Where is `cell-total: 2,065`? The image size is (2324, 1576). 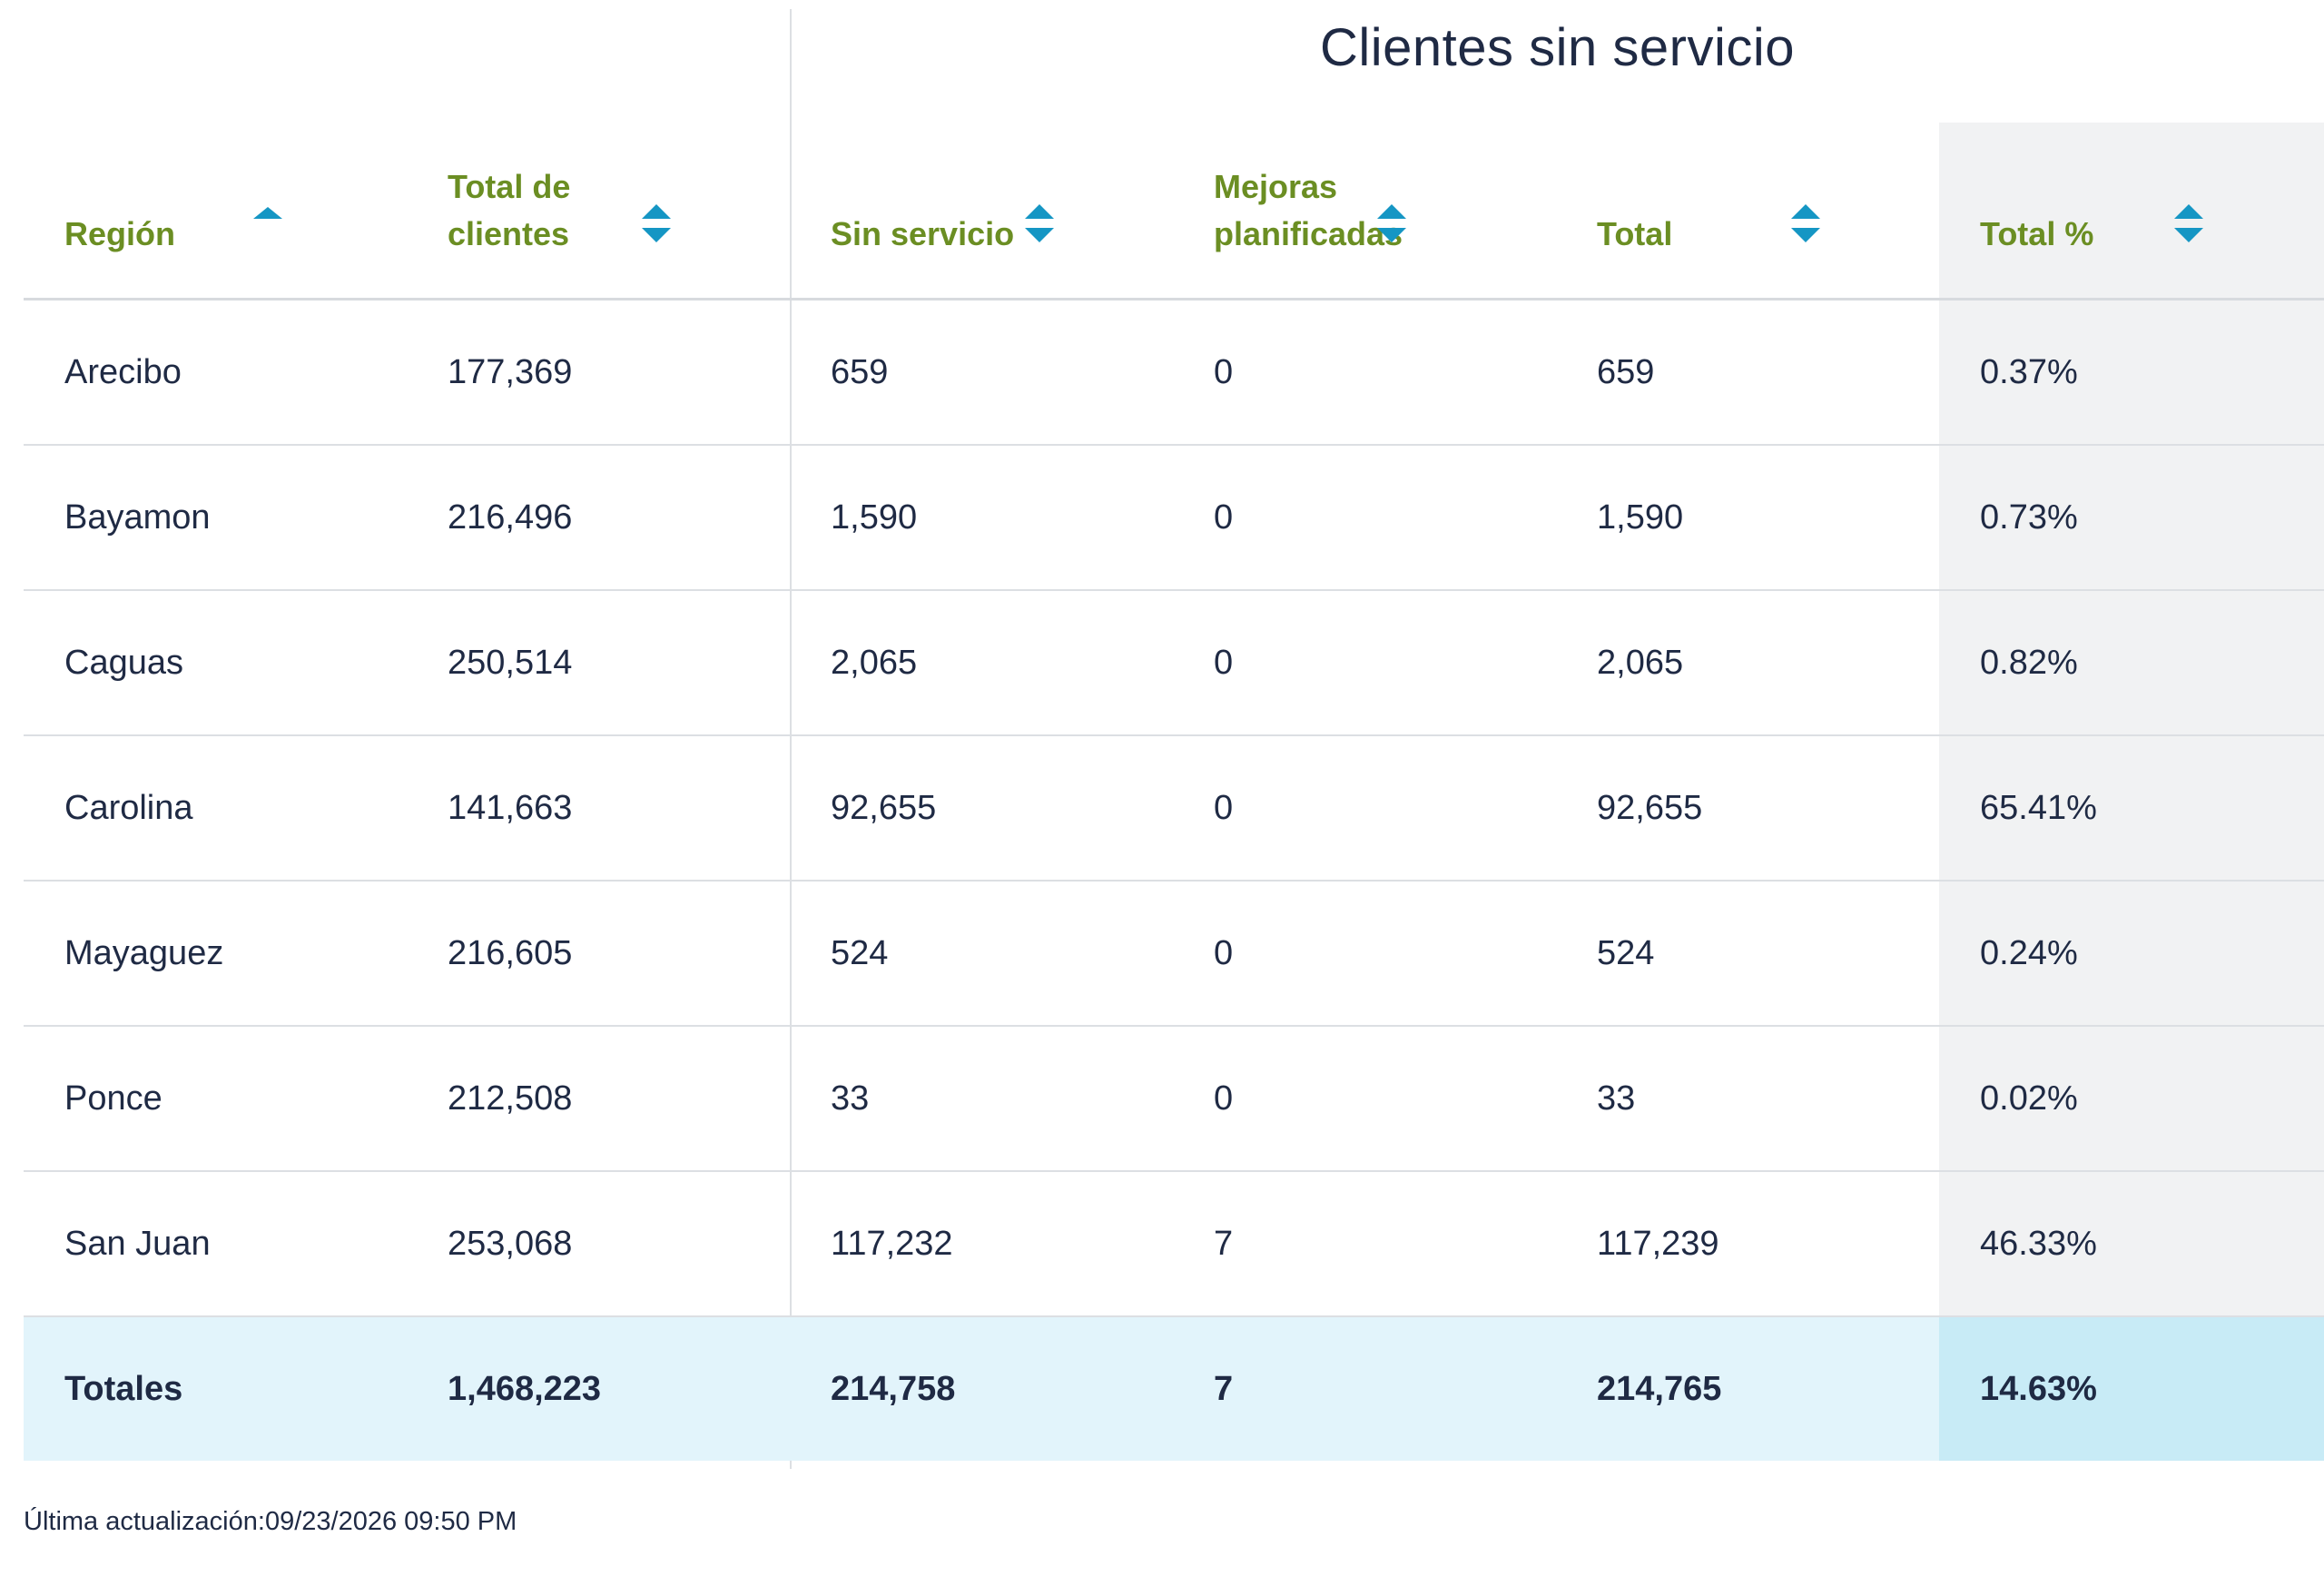 cell-total: 2,065 is located at coordinates (1747, 663).